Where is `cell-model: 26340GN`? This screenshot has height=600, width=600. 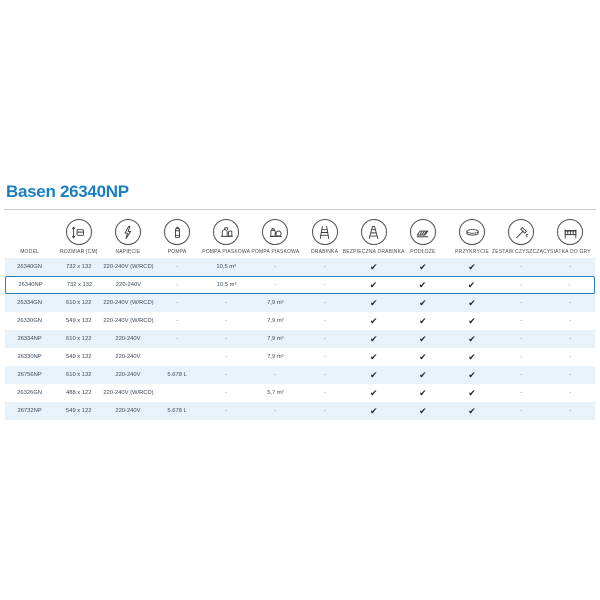 cell-model: 26340GN is located at coordinates (29, 267).